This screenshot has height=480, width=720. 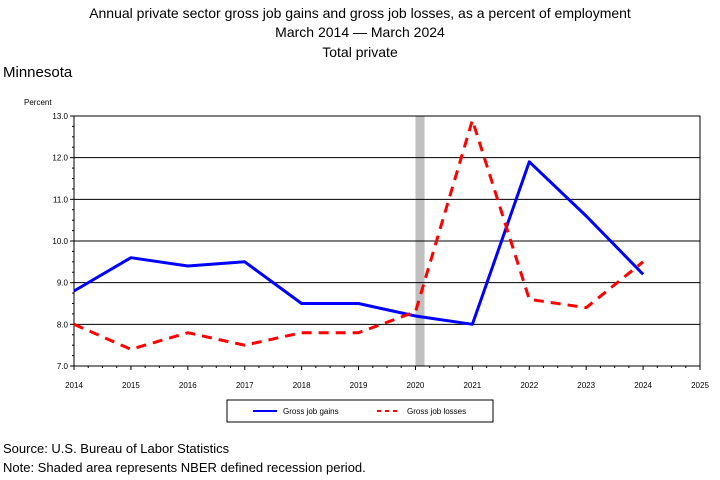 I want to click on x-tick-label: 2020, so click(x=416, y=385).